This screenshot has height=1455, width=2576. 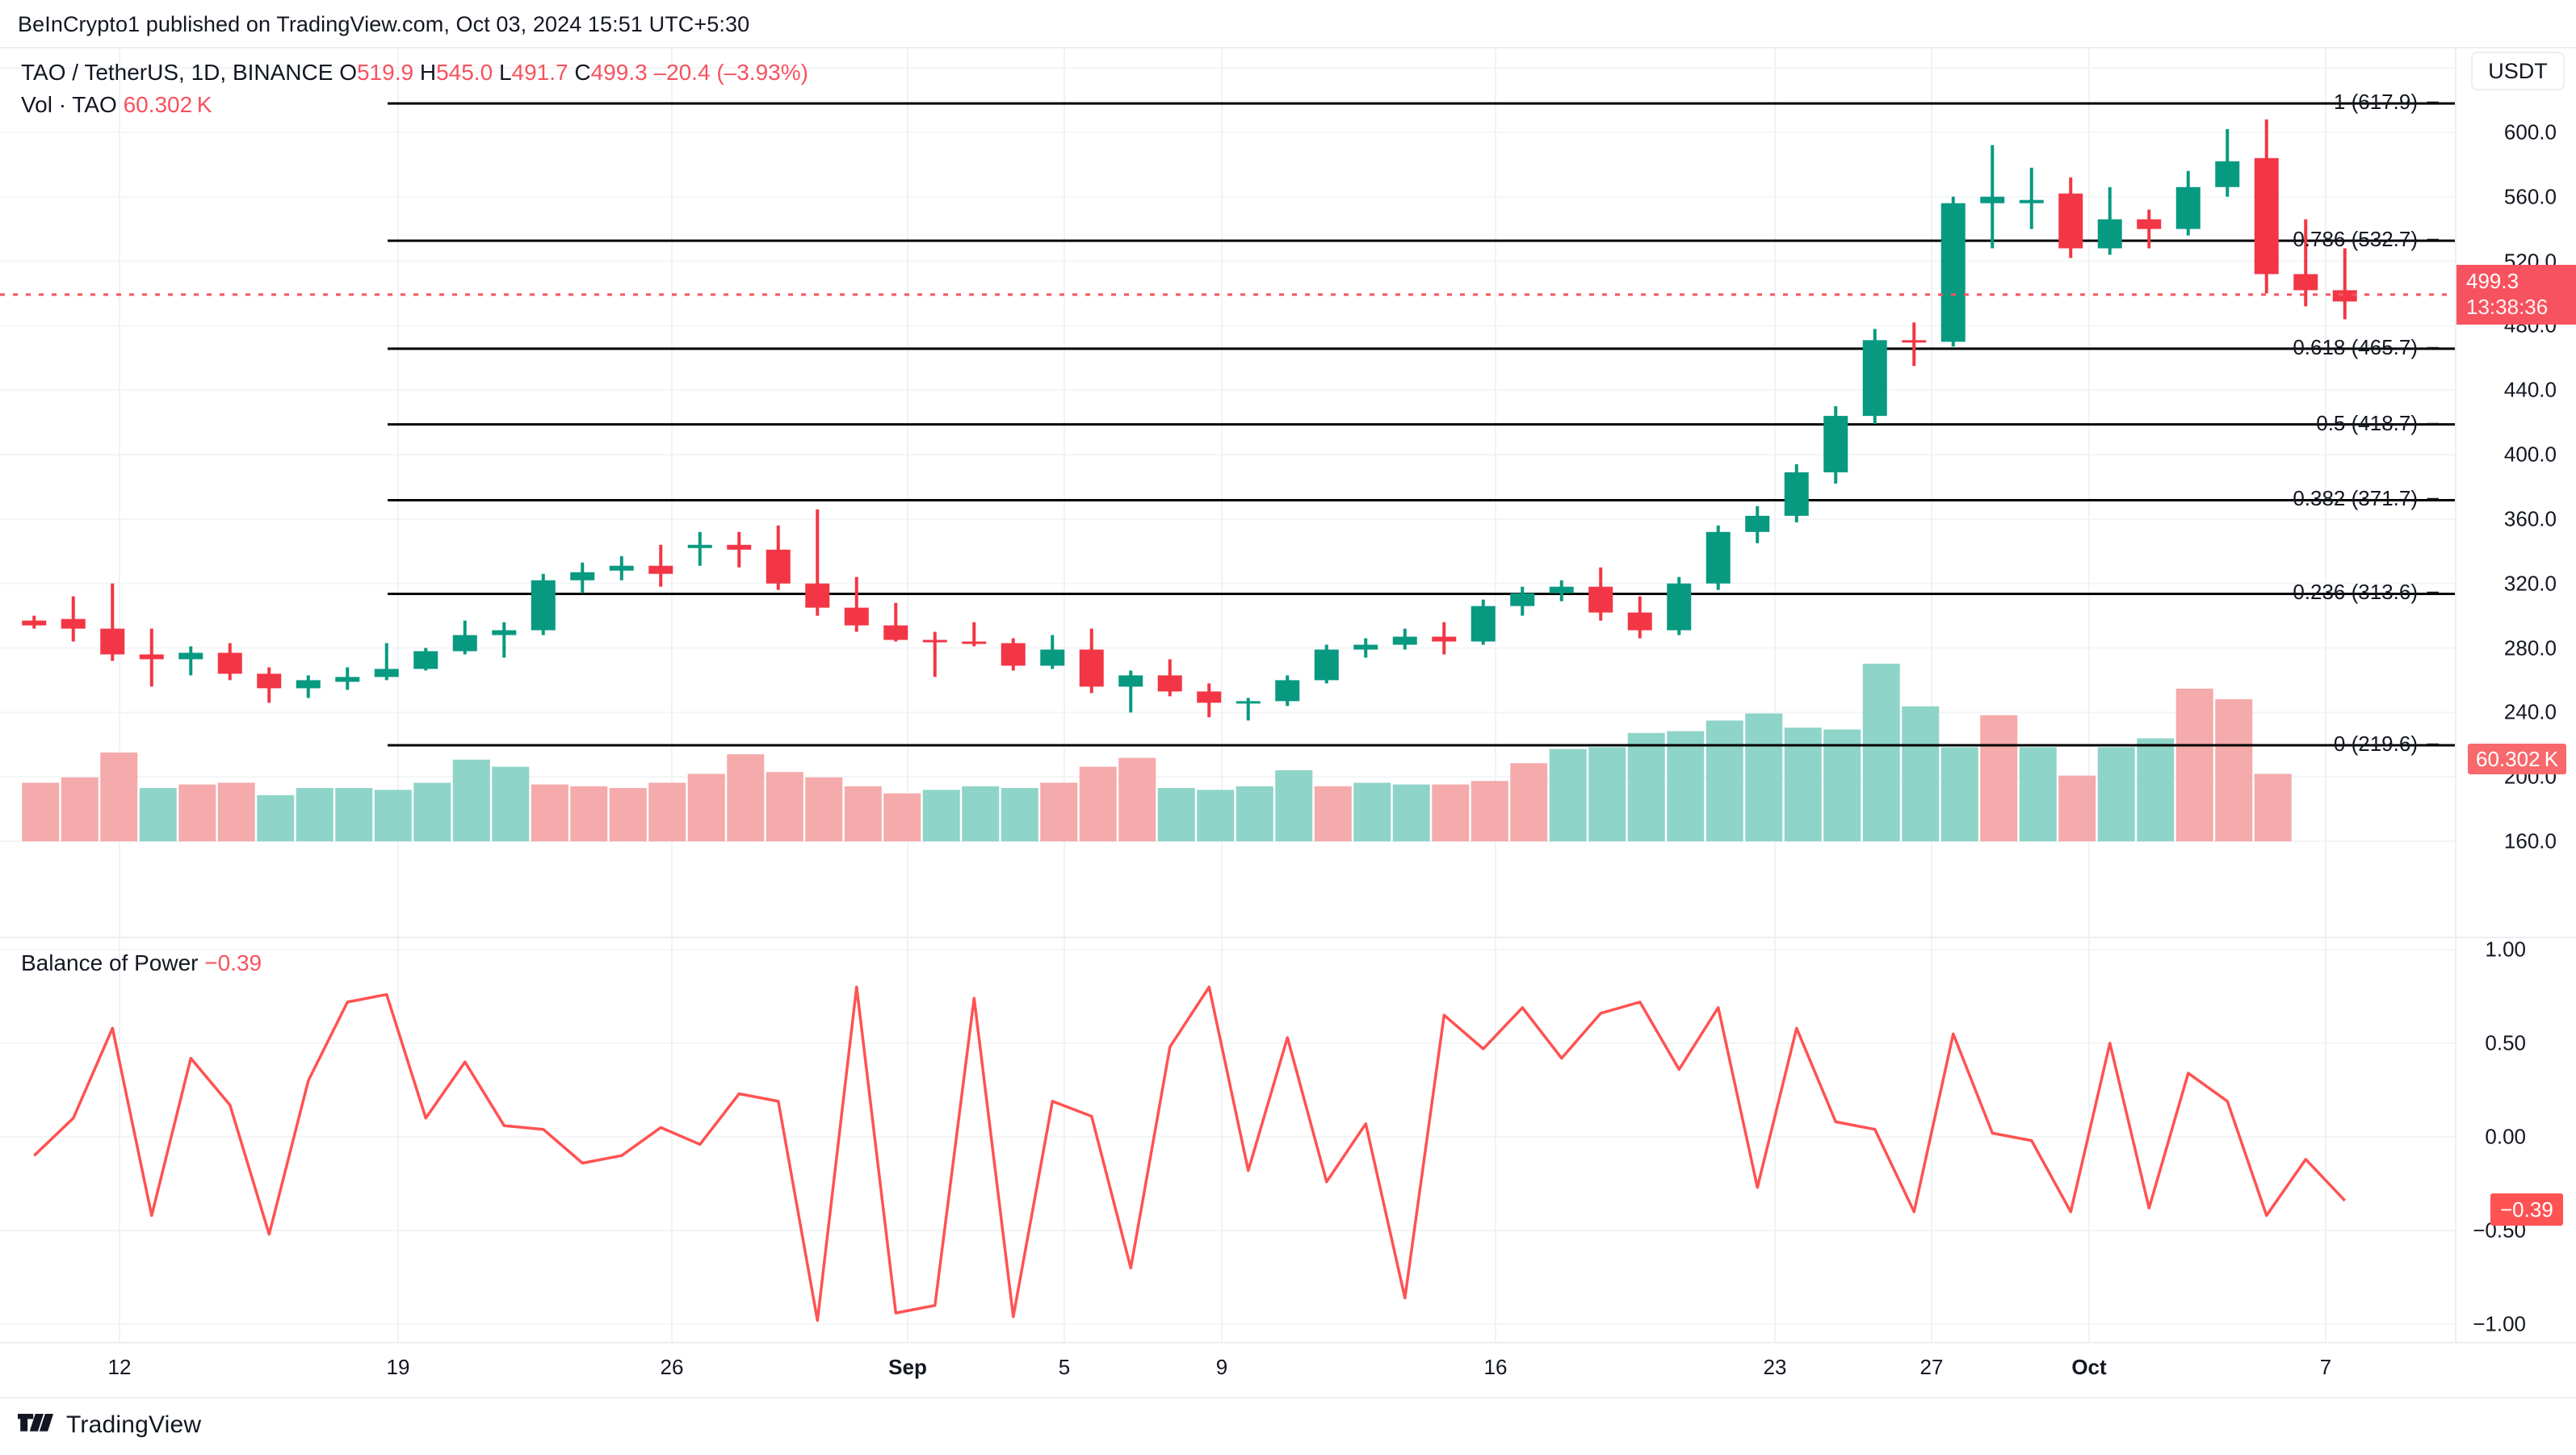 I want to click on legend-close-label: C, so click(x=582, y=72).